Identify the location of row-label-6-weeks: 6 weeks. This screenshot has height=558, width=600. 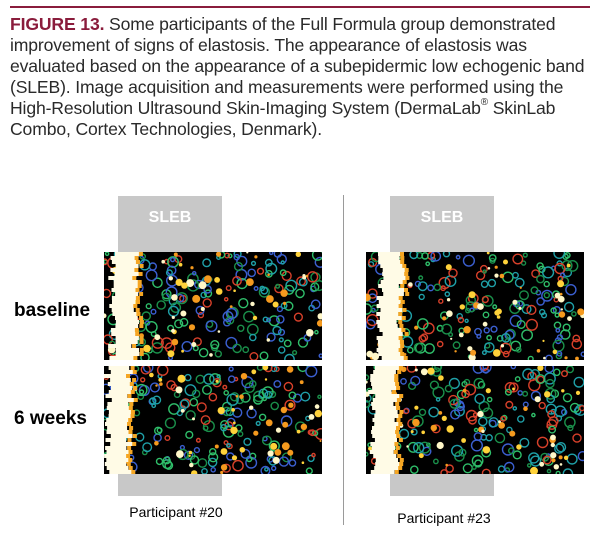
(50, 418).